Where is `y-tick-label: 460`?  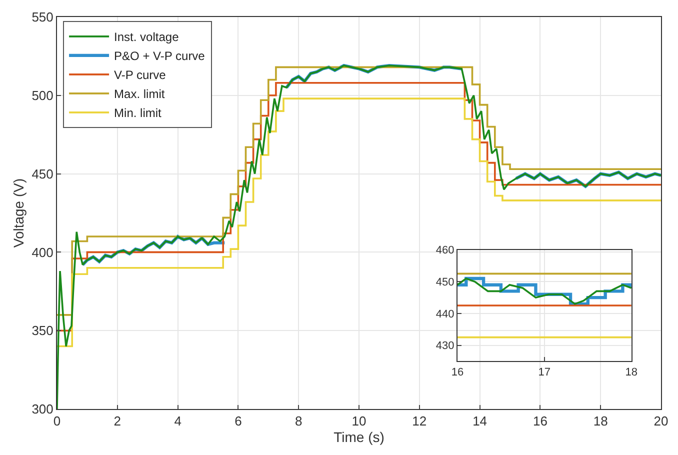 y-tick-label: 460 is located at coordinates (445, 250).